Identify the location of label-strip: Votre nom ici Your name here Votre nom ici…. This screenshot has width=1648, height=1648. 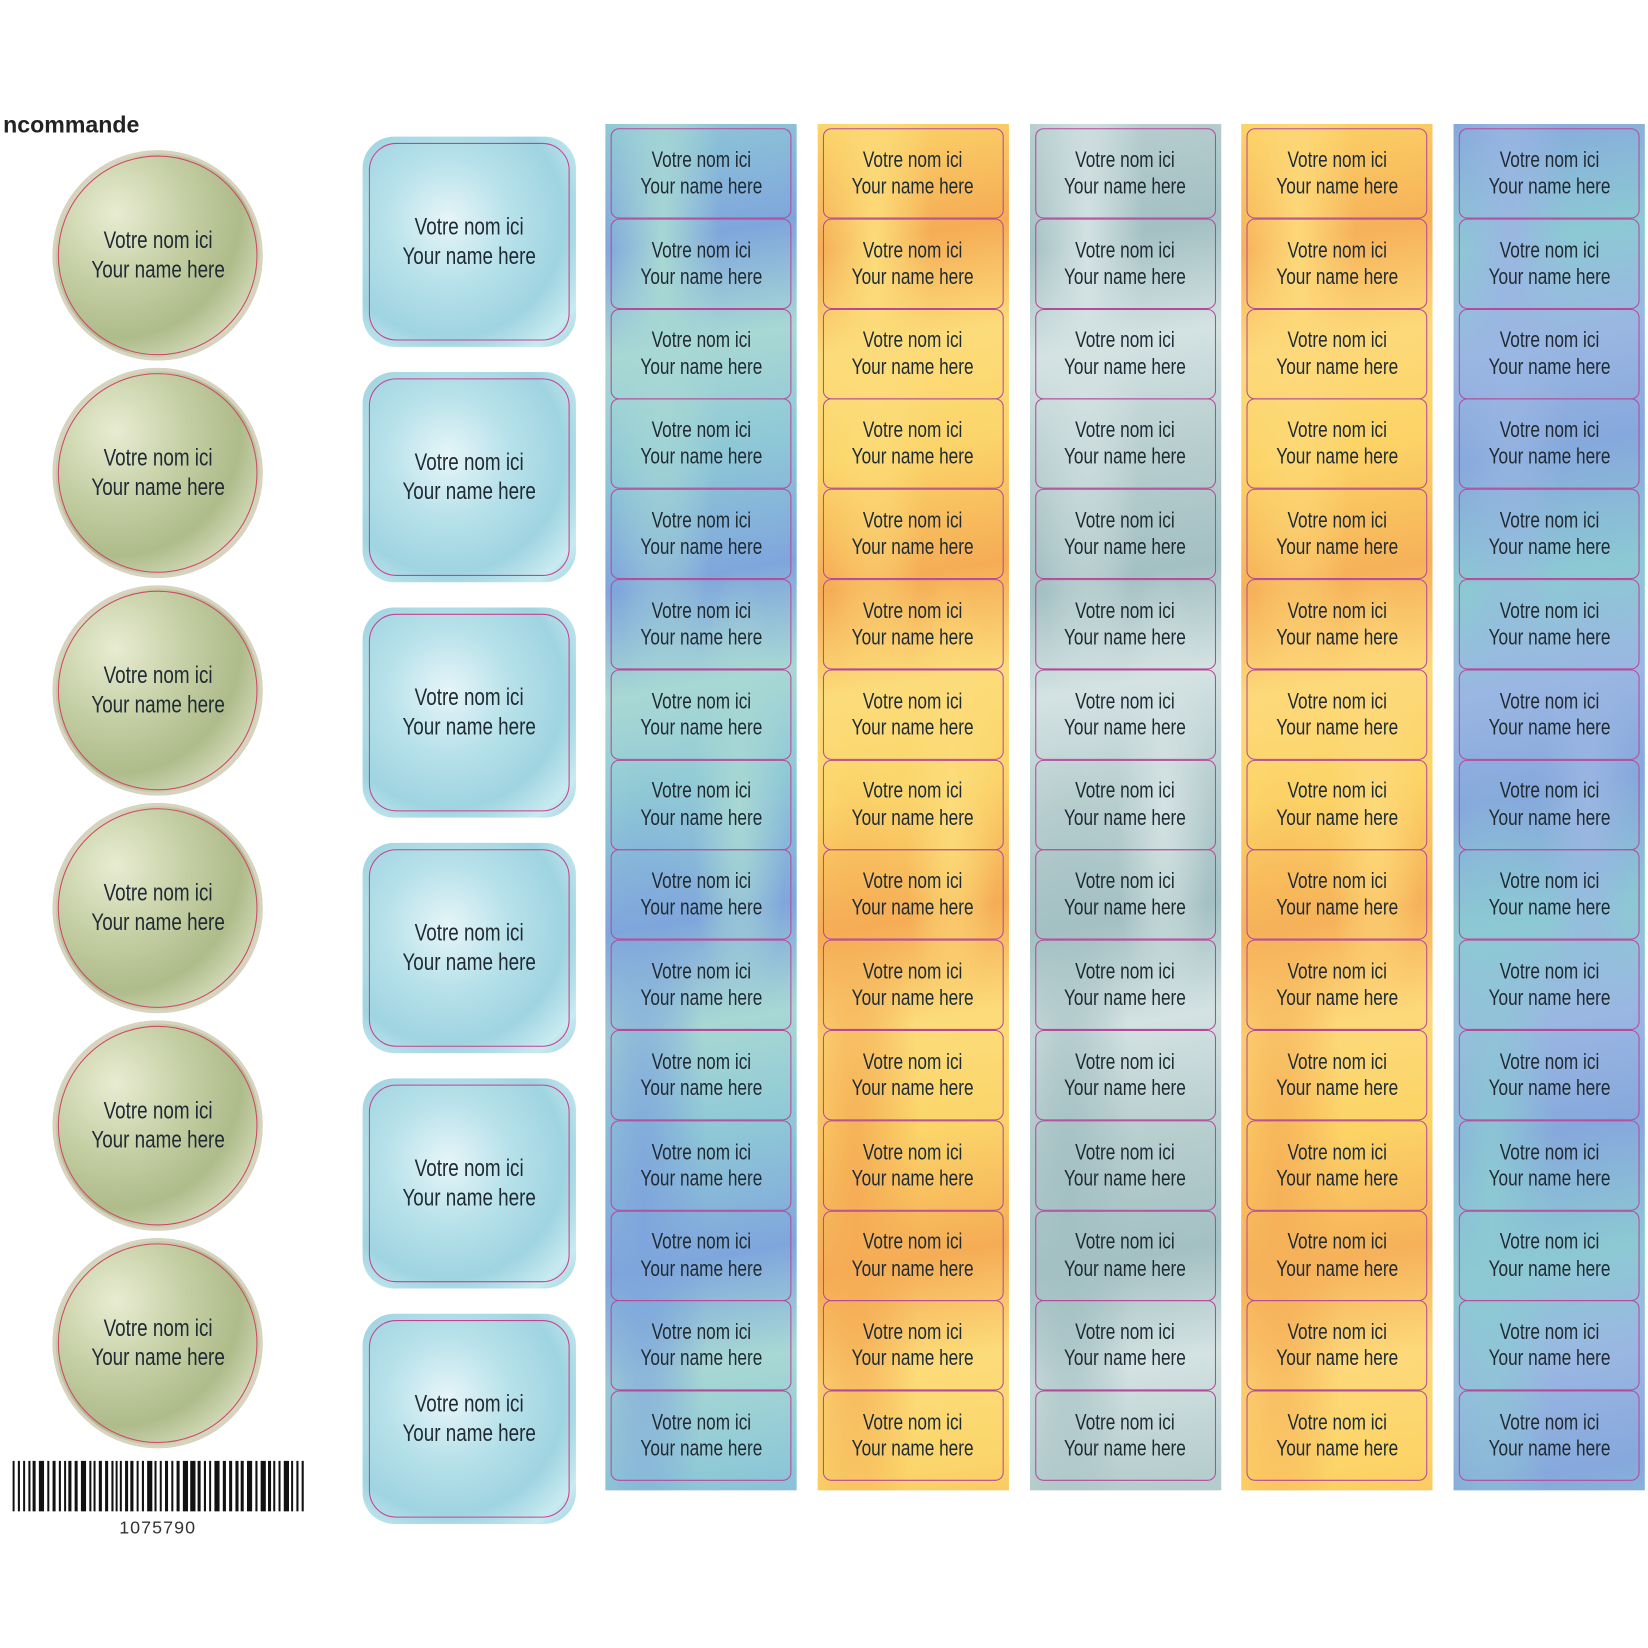
(701, 807).